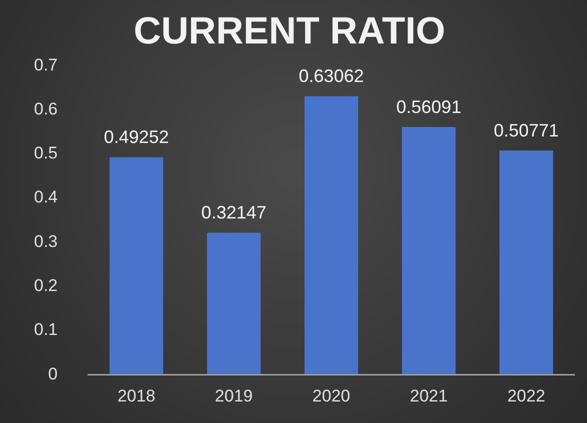 The height and width of the screenshot is (423, 587). I want to click on y-tick-label: 0.7, so click(46, 64).